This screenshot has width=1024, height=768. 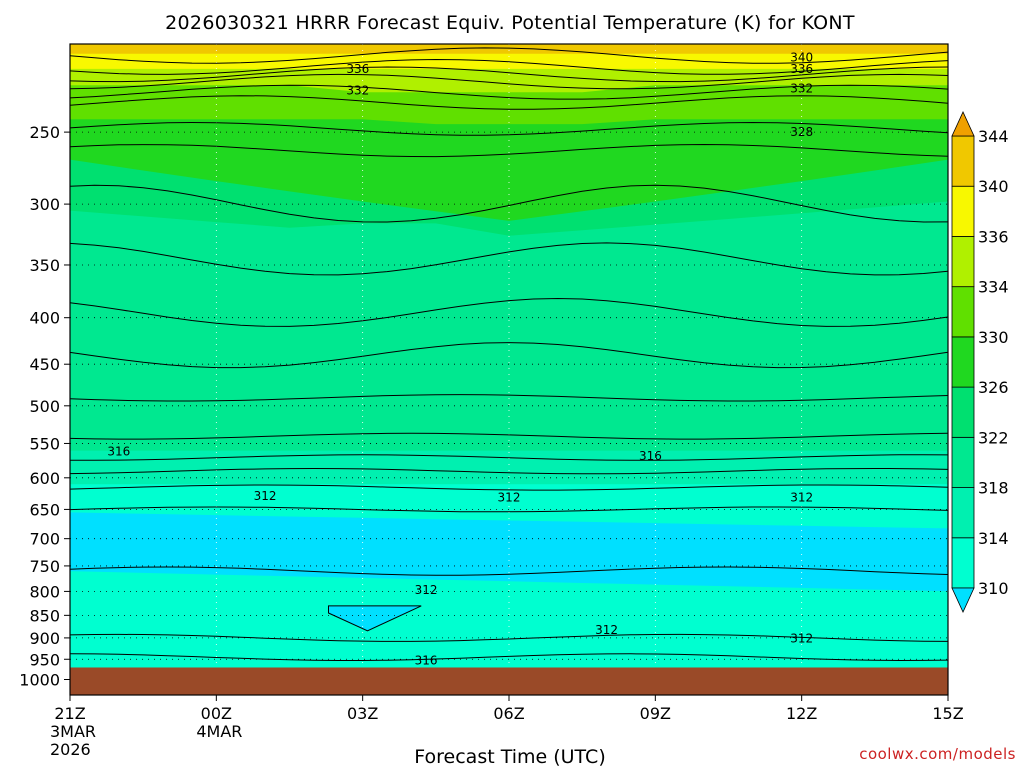 I want to click on colorbar-tick-label: 314, so click(x=993, y=538).